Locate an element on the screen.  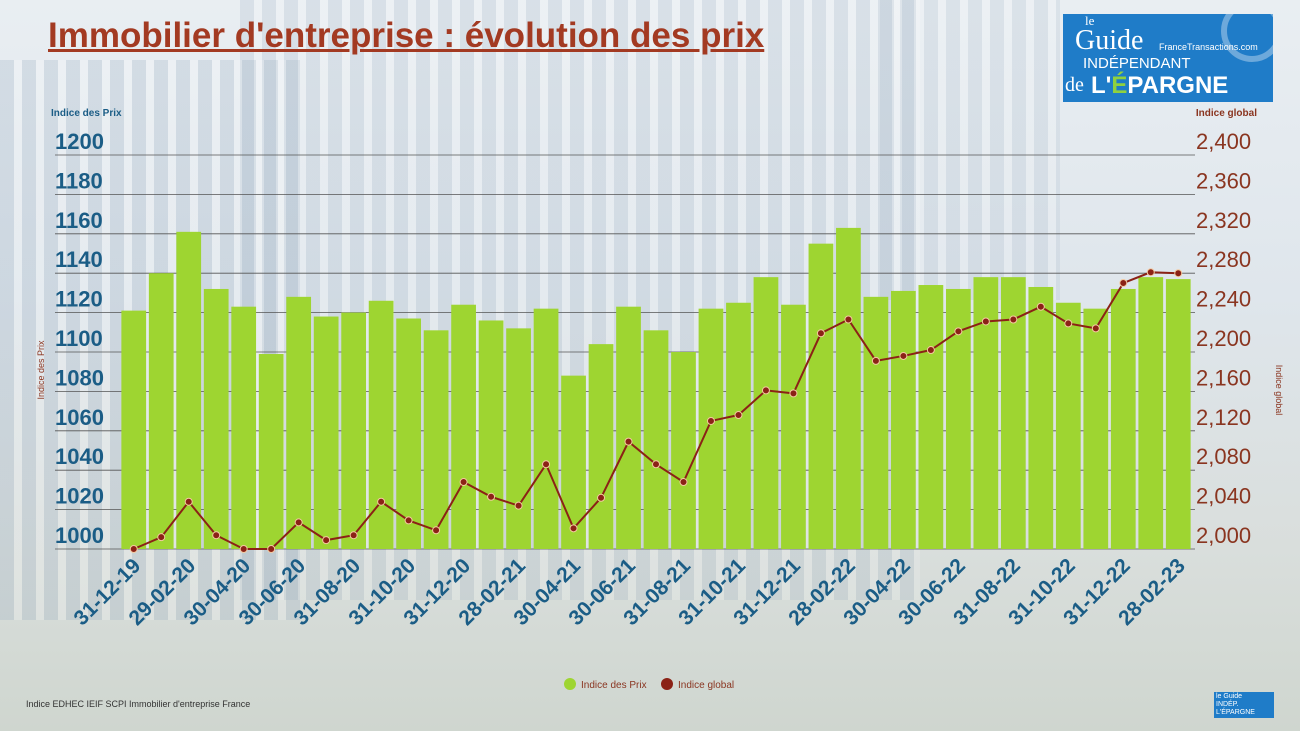
y-left-tick-label: 1200 is located at coordinates (79, 141).